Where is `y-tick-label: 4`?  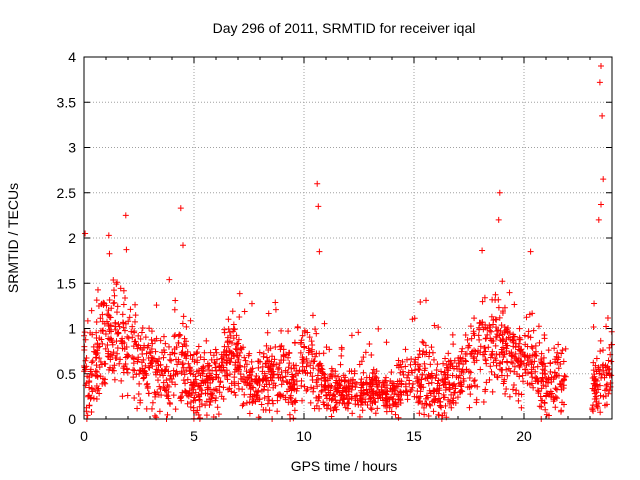
y-tick-label: 4 is located at coordinates (72, 57).